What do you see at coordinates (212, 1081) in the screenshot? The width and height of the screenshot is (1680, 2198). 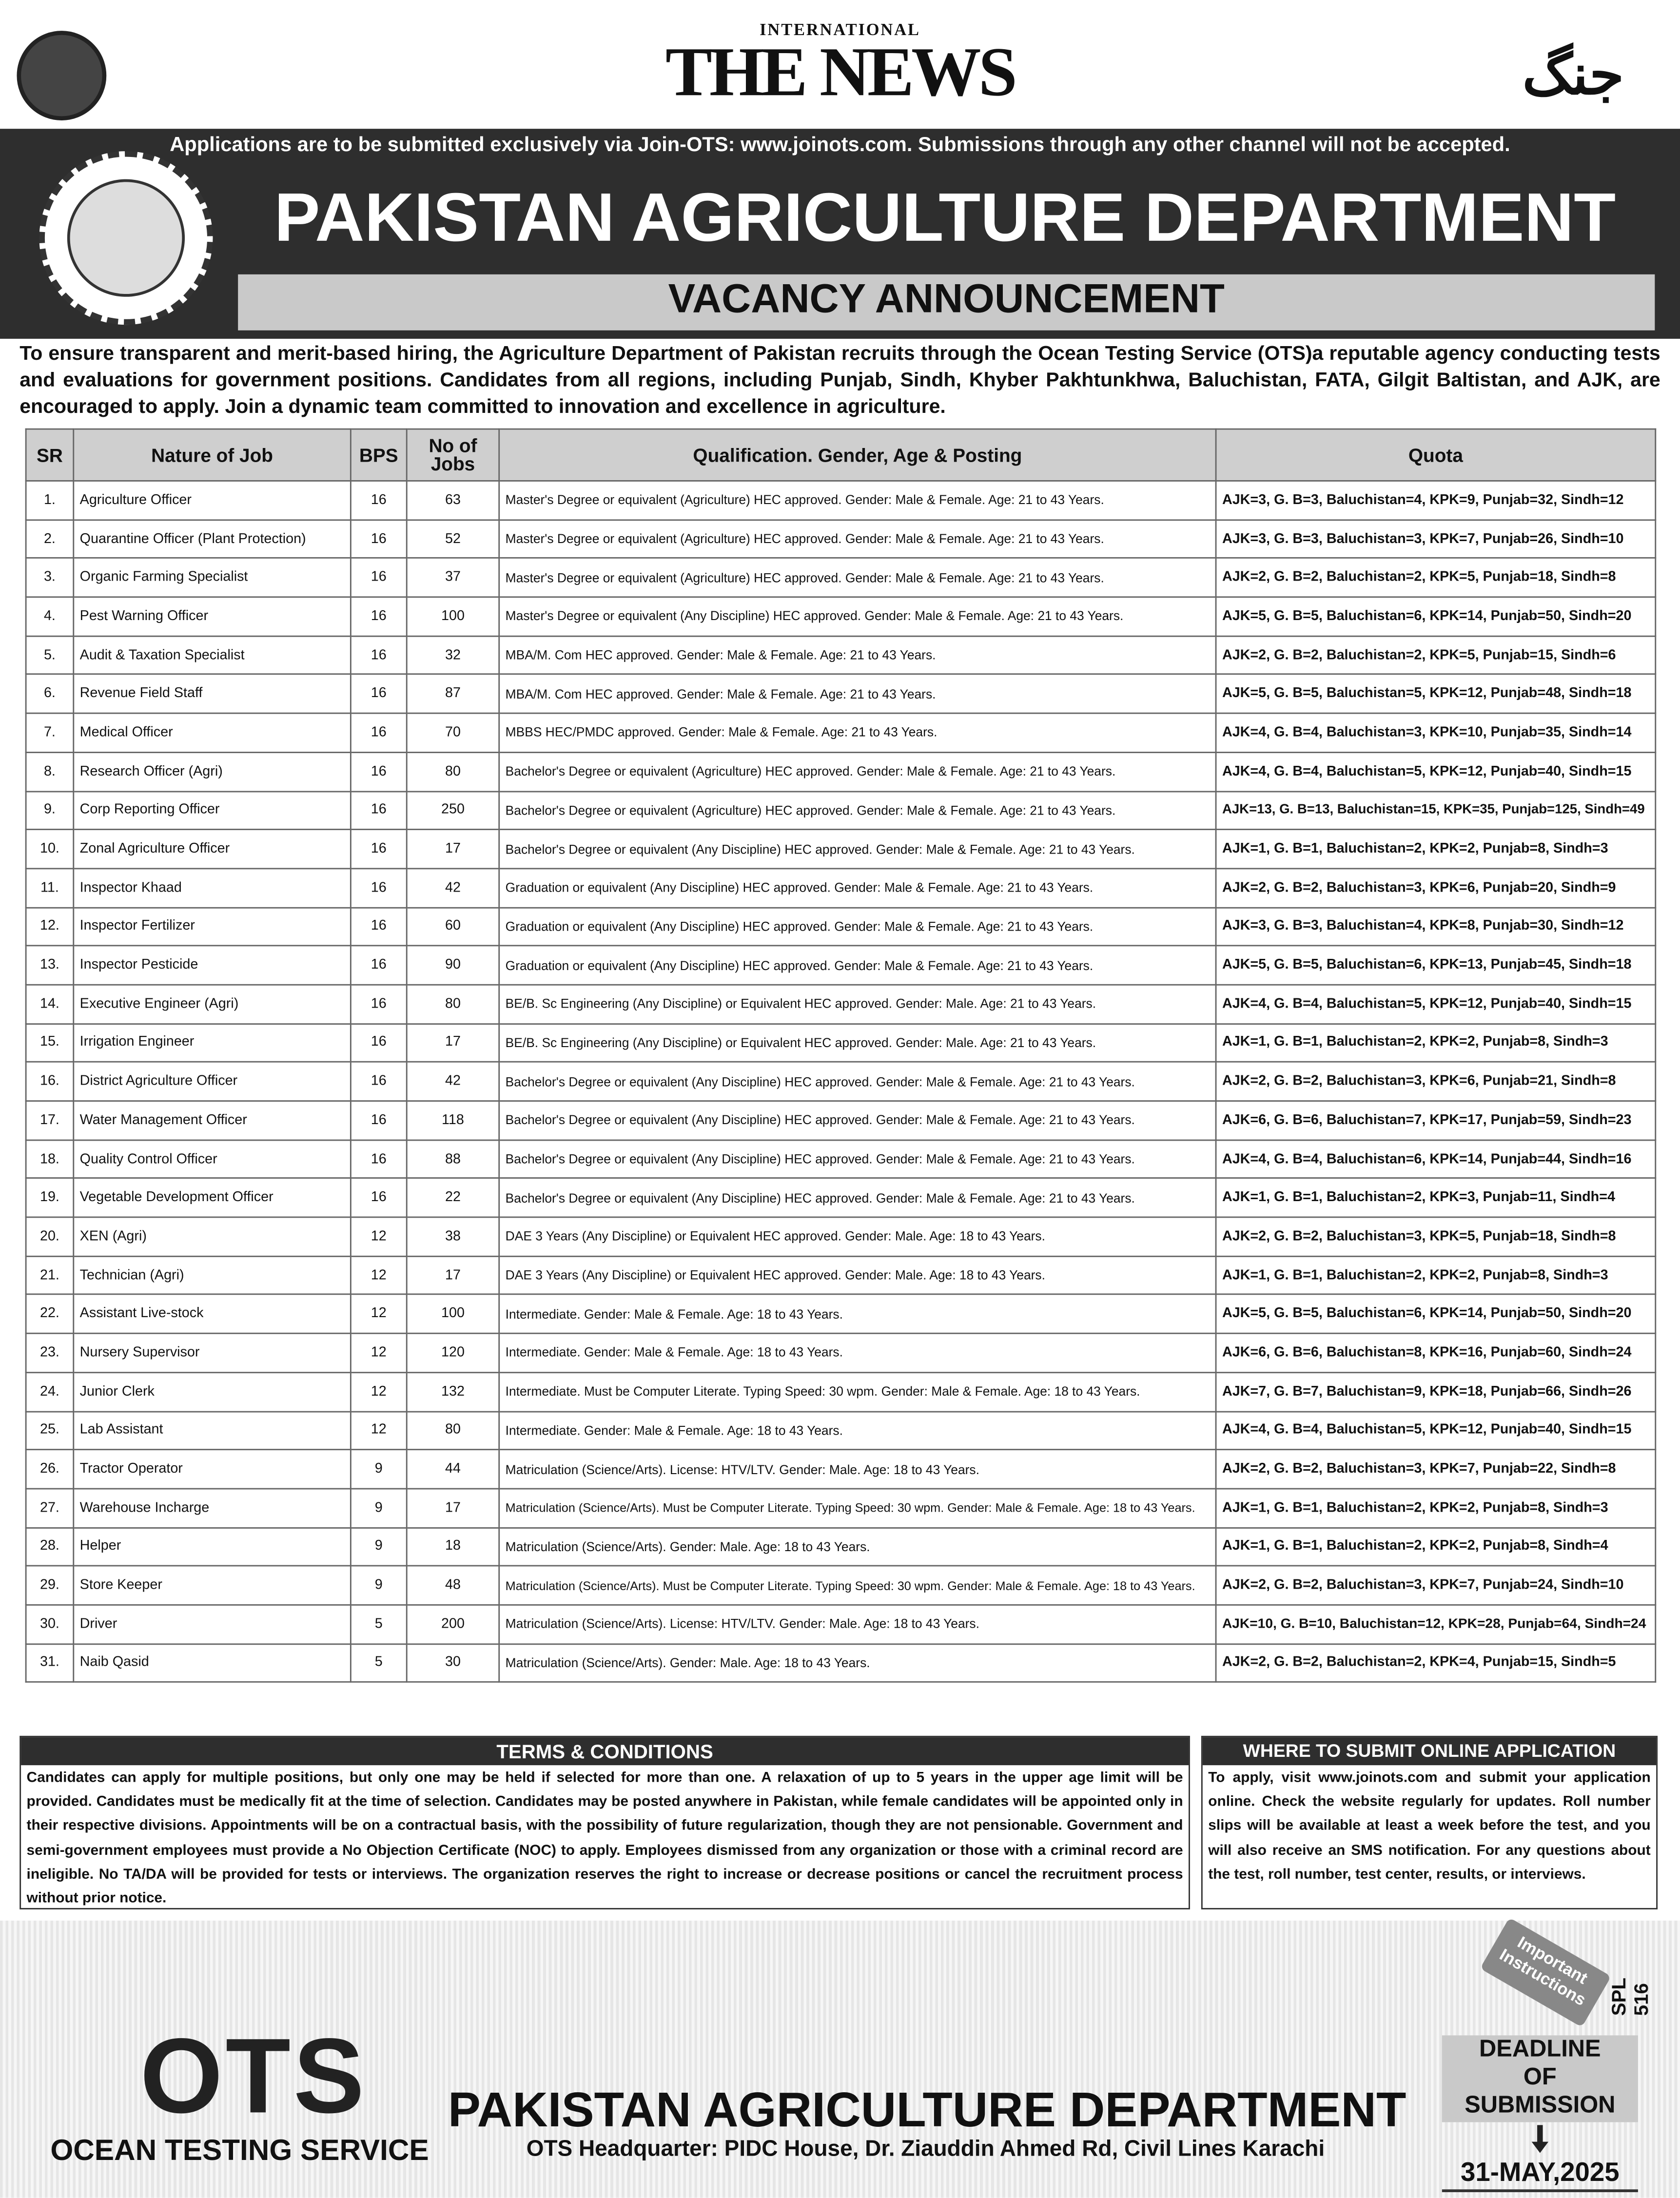 I see `job-title: District Agriculture Officer` at bounding box center [212, 1081].